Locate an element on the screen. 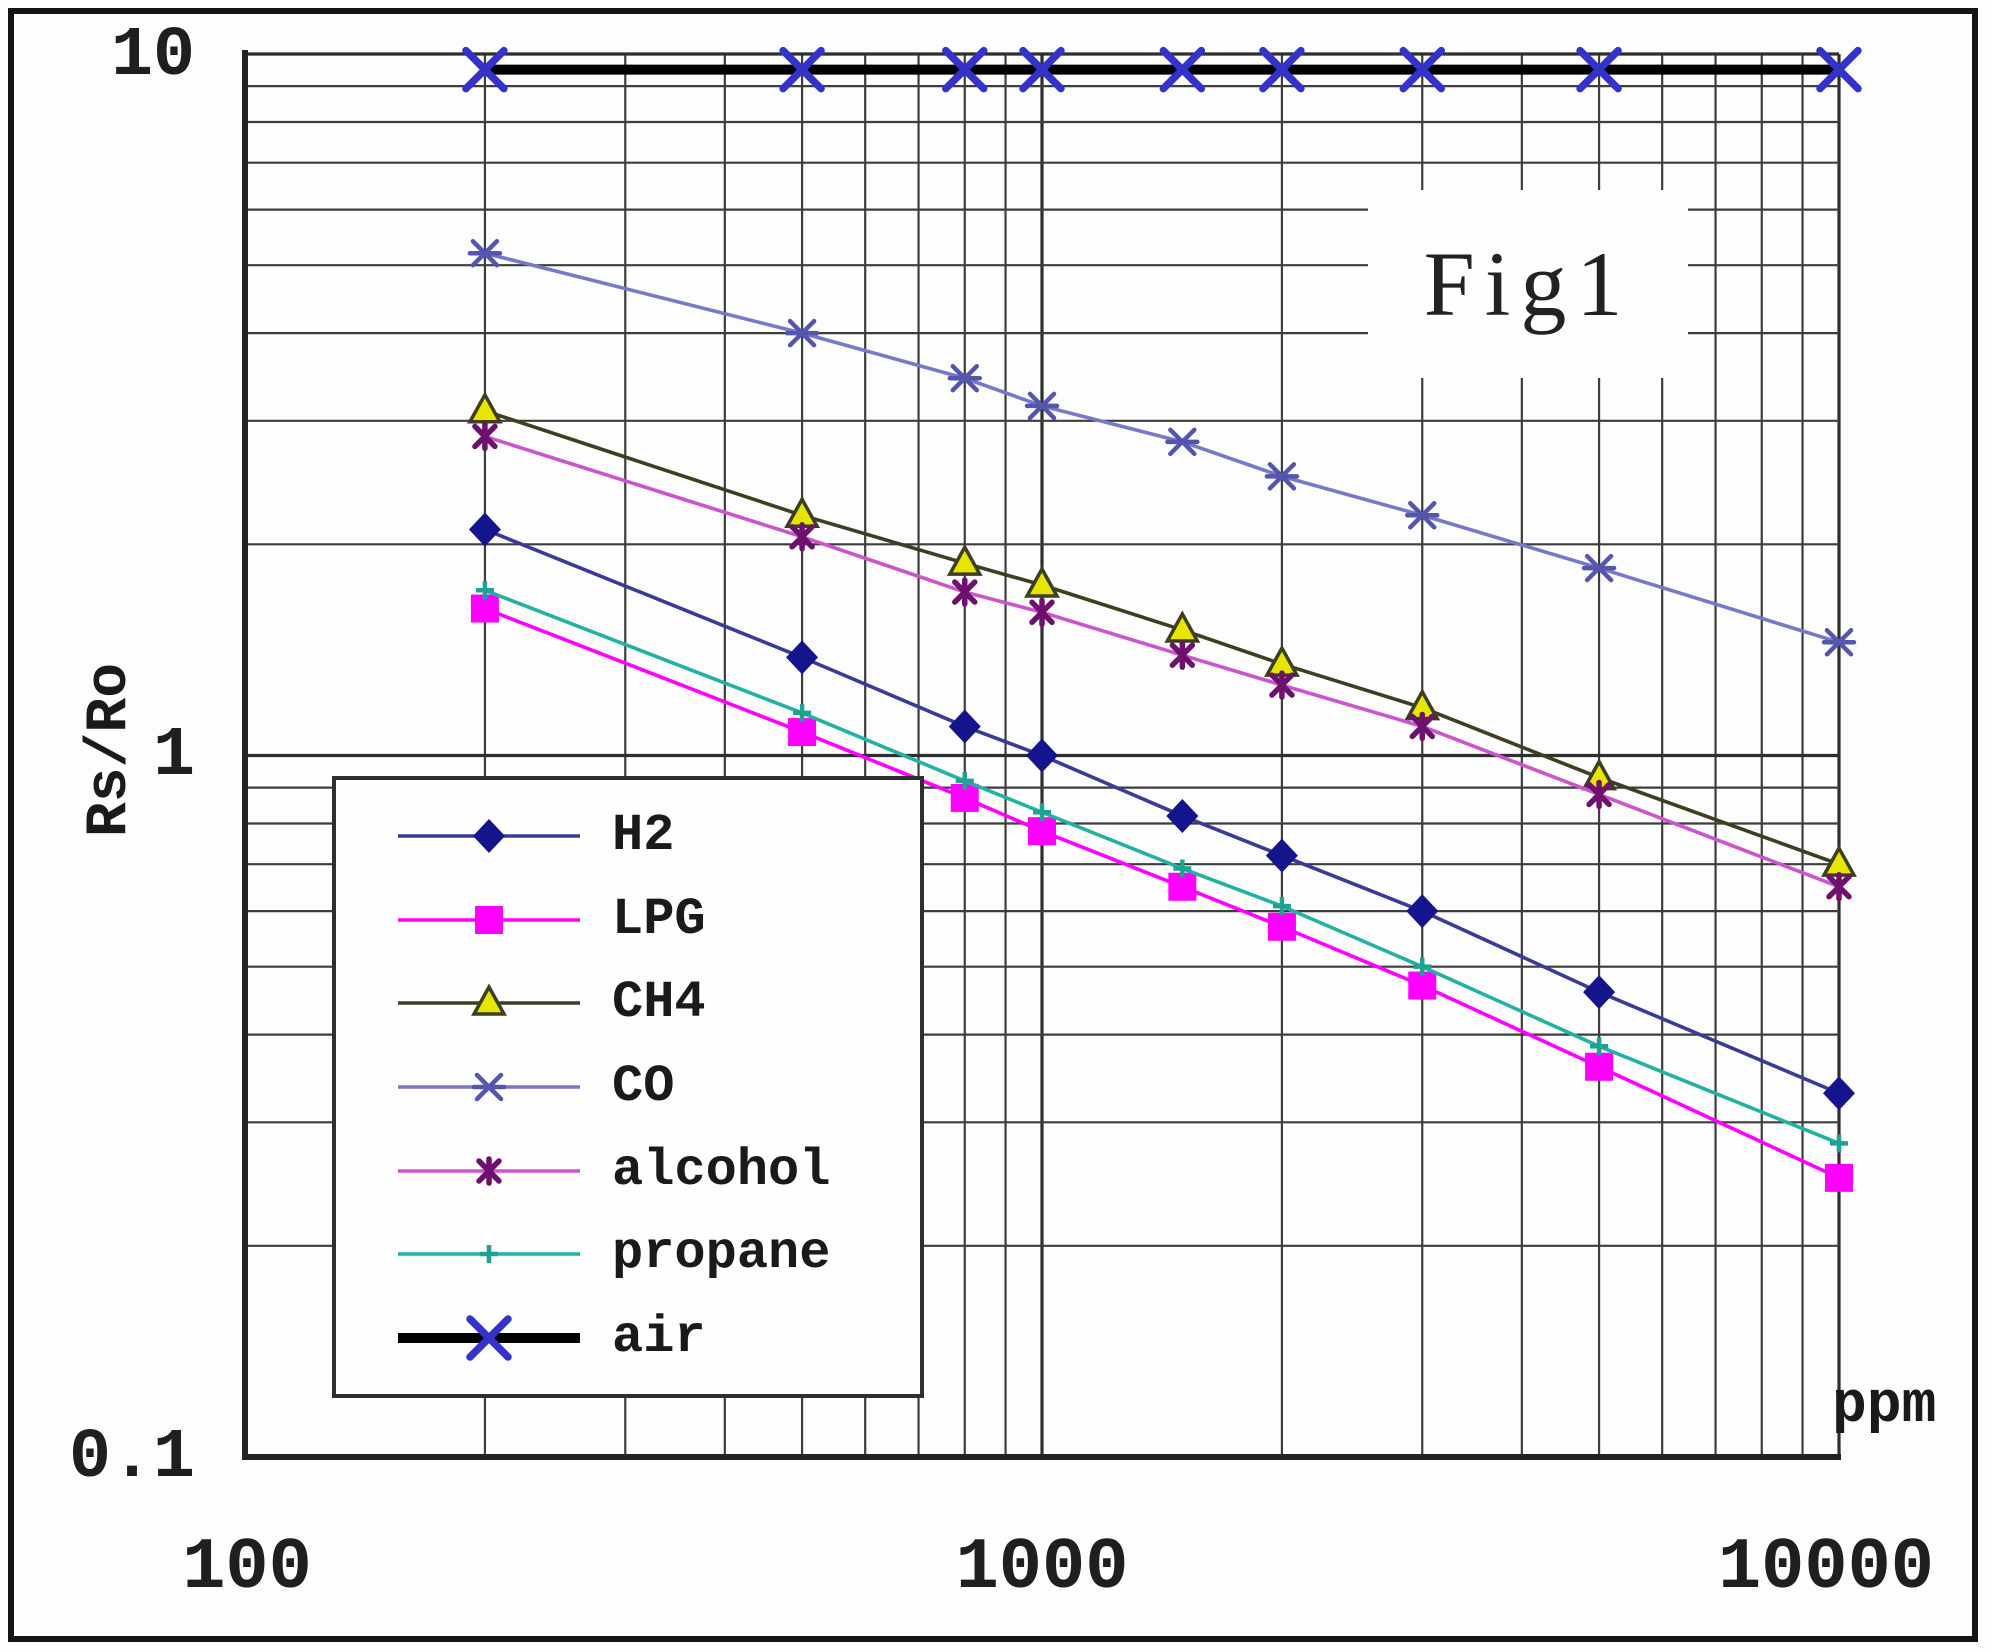 The image size is (1992, 1652). figure-title: Fig1 is located at coordinates (1528, 284).